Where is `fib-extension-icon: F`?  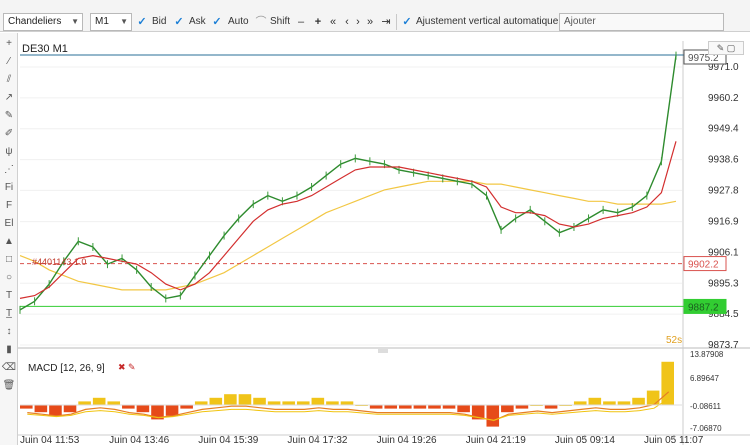
fib-extension-icon: F is located at coordinates (9, 205).